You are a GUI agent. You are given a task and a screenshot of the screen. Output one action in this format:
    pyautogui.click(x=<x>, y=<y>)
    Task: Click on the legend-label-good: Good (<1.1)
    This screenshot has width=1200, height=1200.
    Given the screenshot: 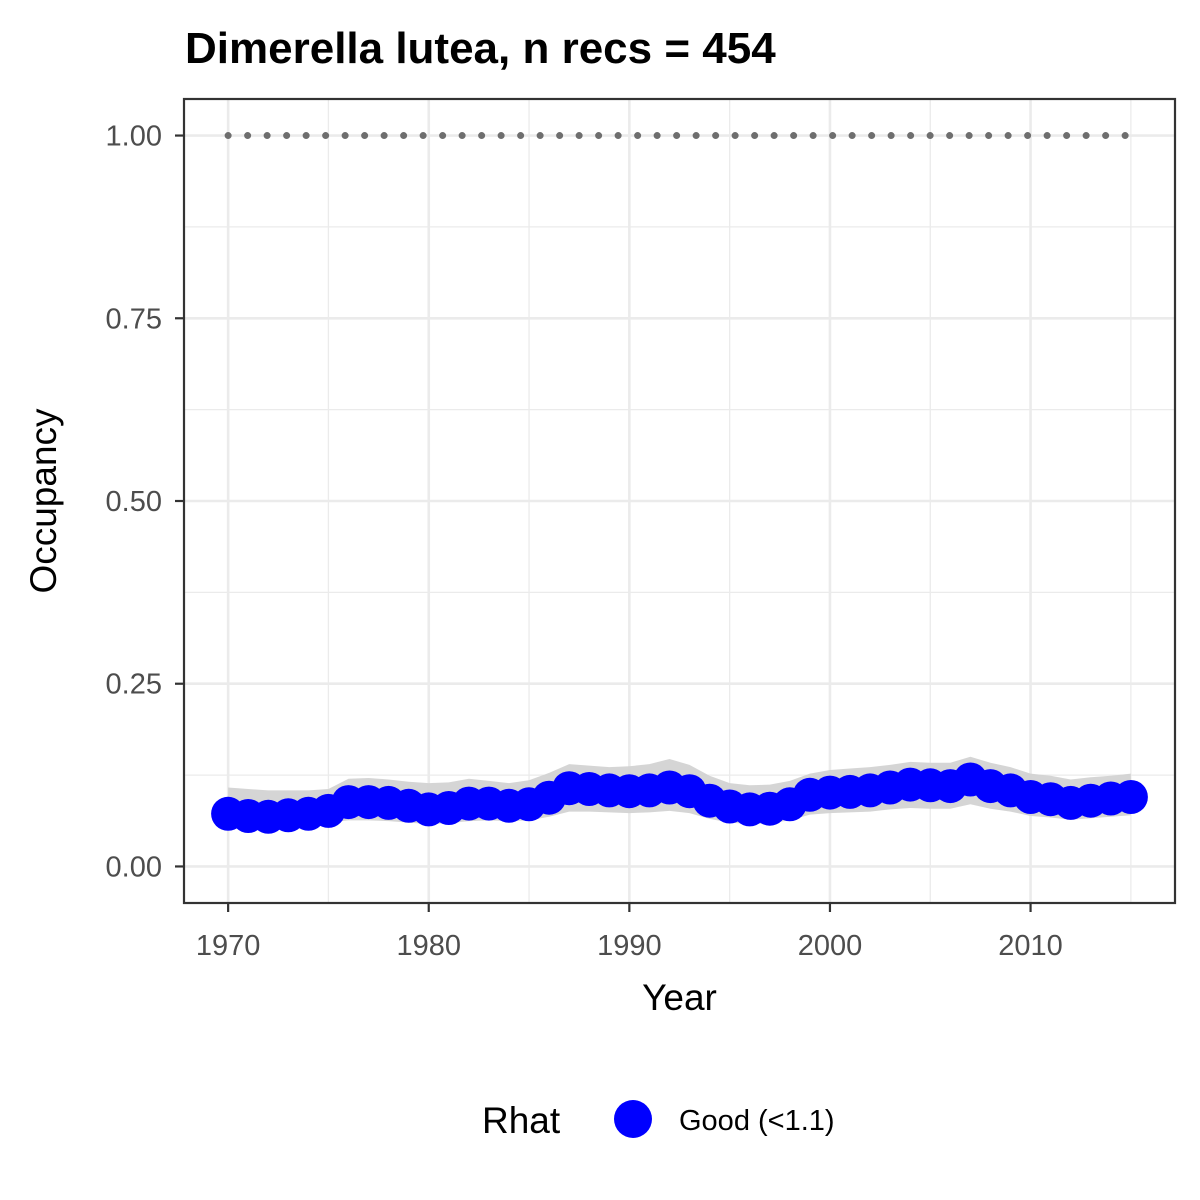 What is the action you would take?
    pyautogui.click(x=757, y=1121)
    